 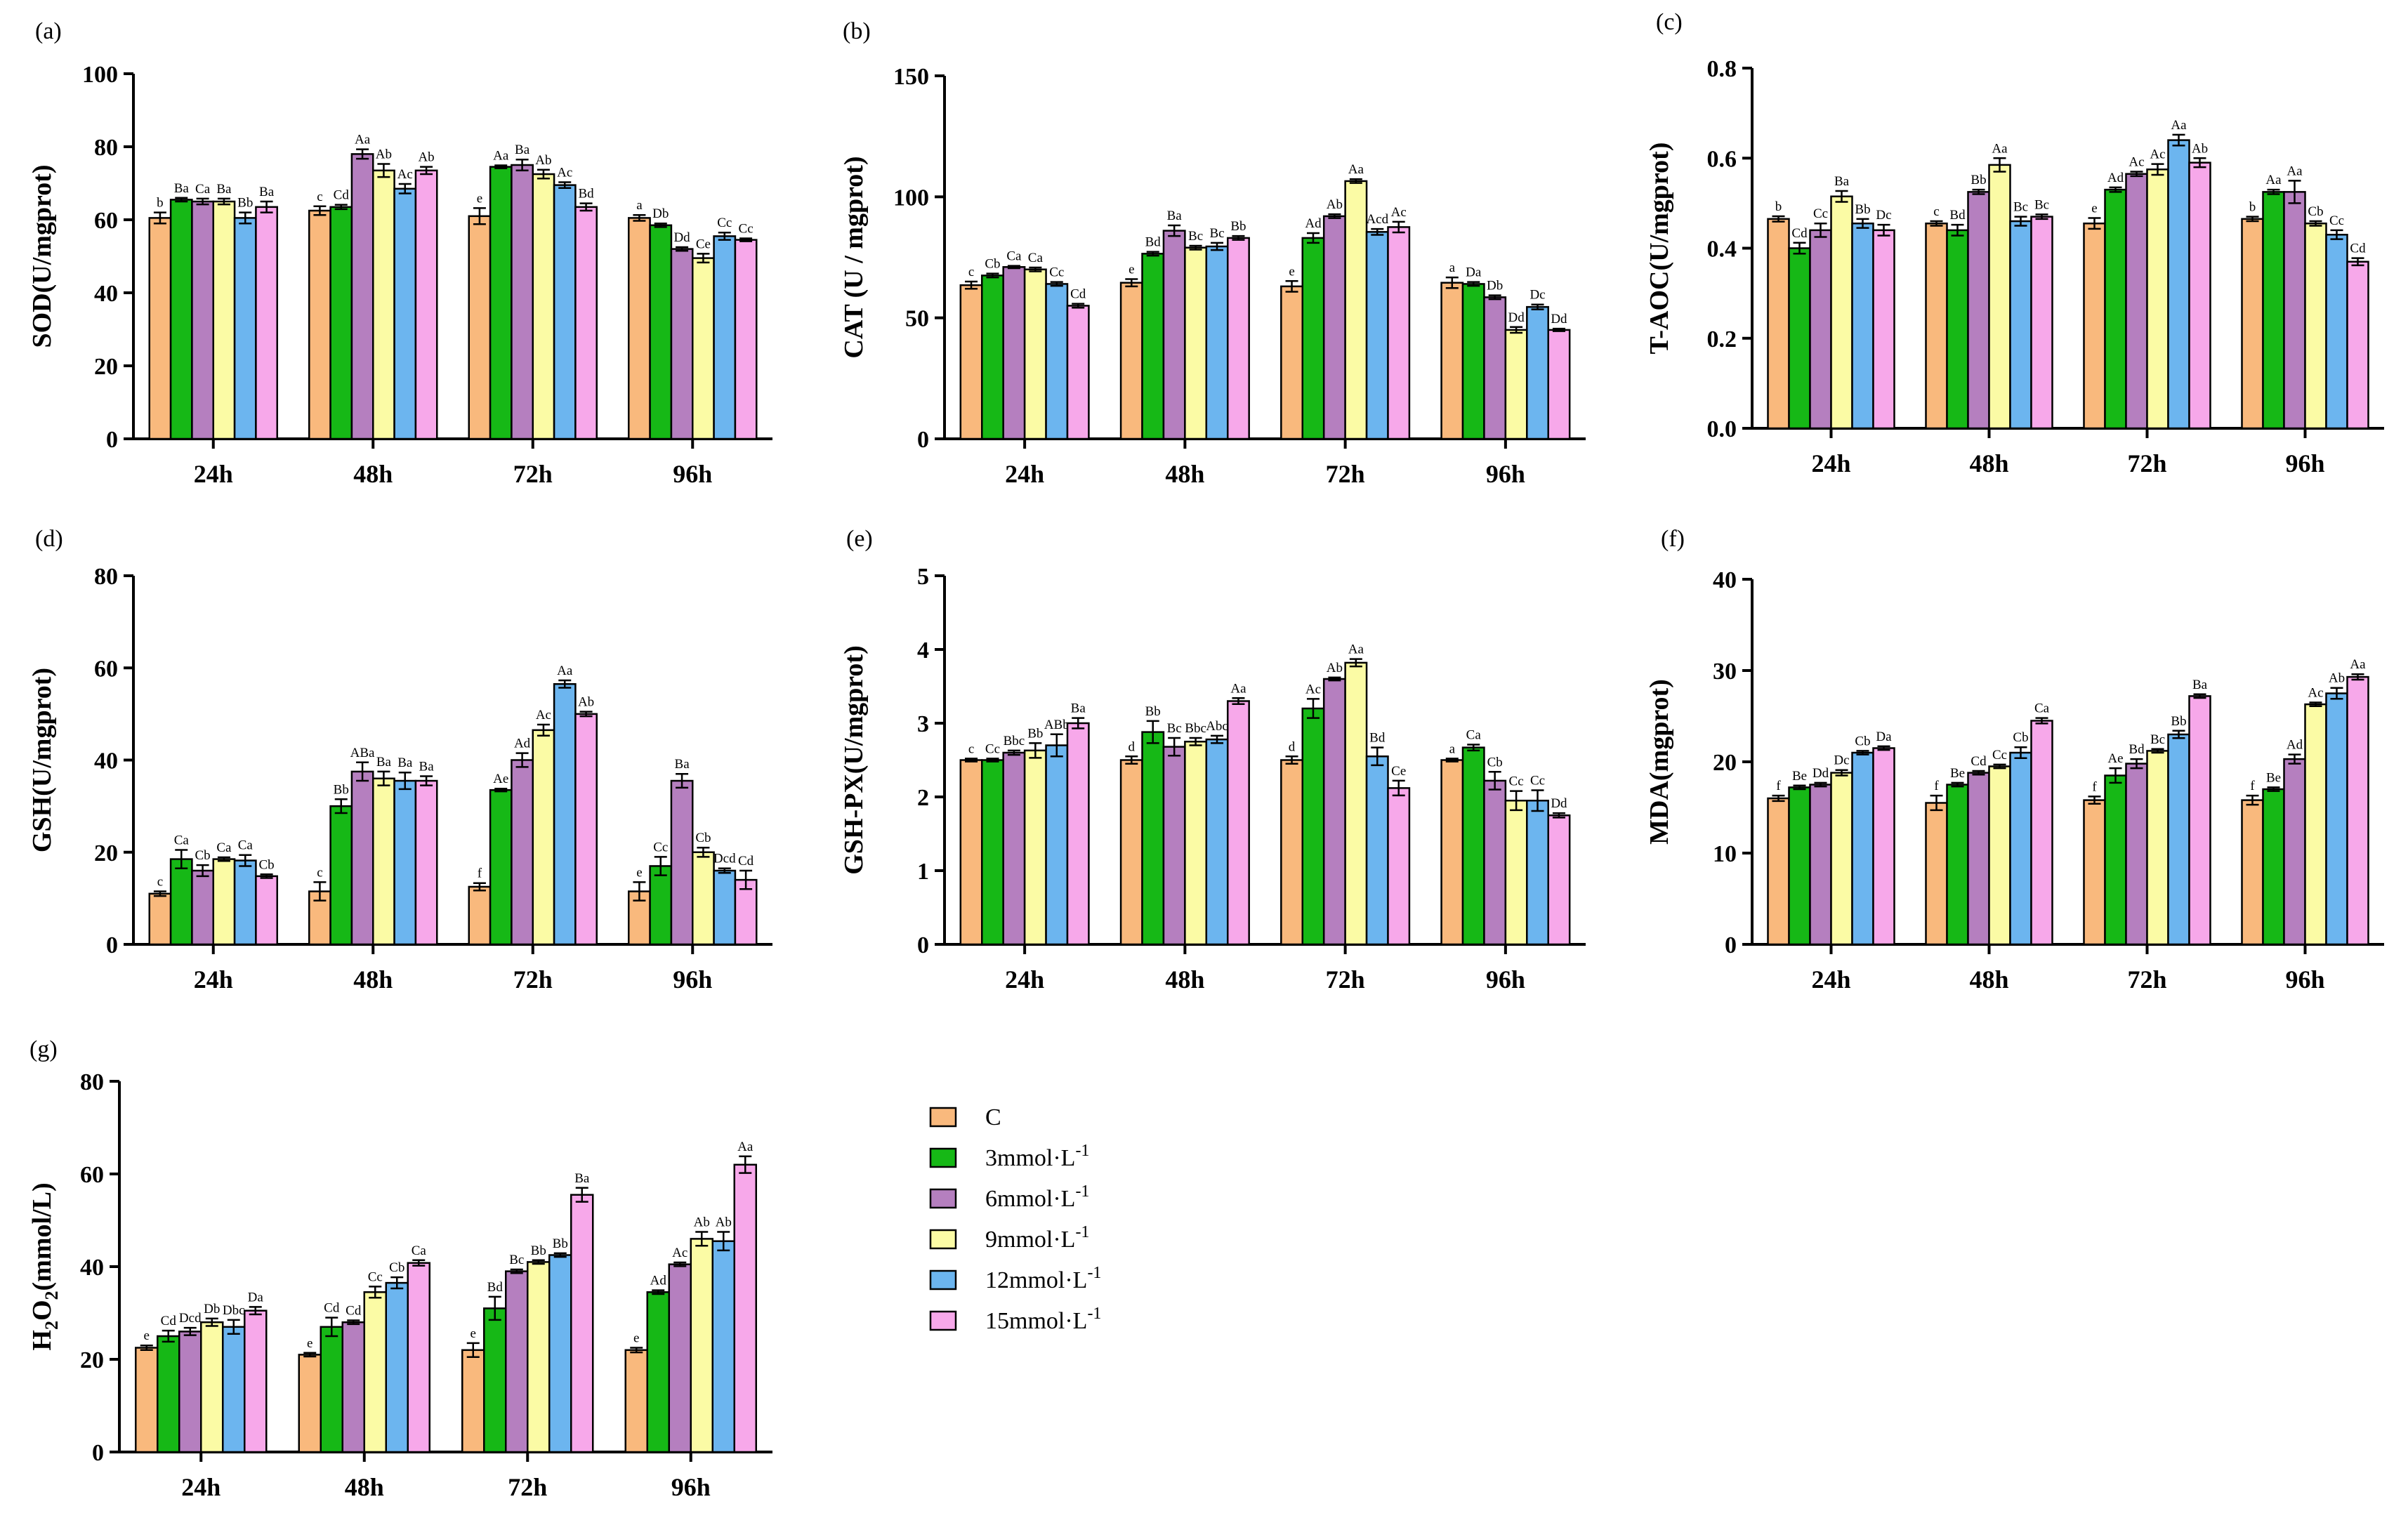 I want to click on y-axis-label: GSH-PX(U/mgprot), so click(x=854, y=760).